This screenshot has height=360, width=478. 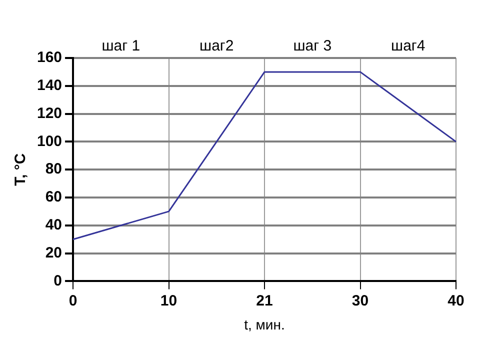 What do you see at coordinates (49, 141) in the screenshot?
I see `y-tick-label: 100` at bounding box center [49, 141].